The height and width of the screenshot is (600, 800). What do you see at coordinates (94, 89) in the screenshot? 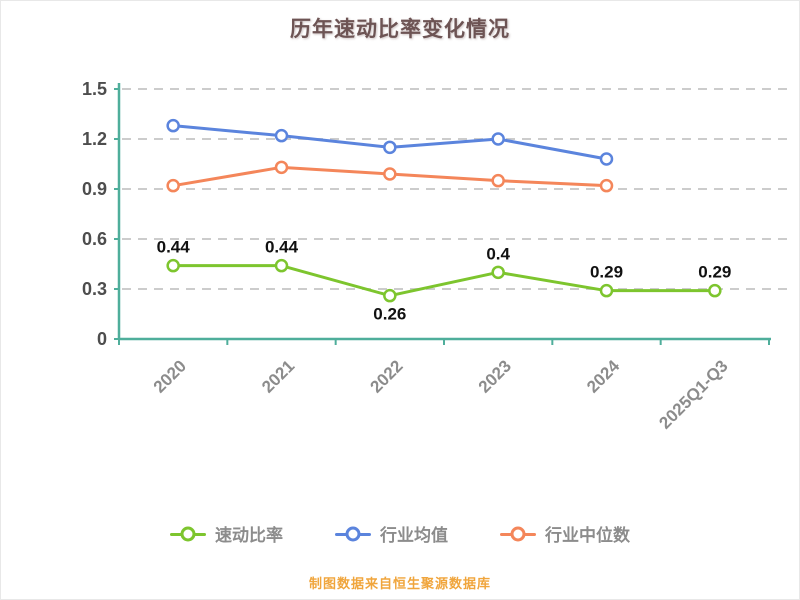
I see `y-tick-label: 1.5` at bounding box center [94, 89].